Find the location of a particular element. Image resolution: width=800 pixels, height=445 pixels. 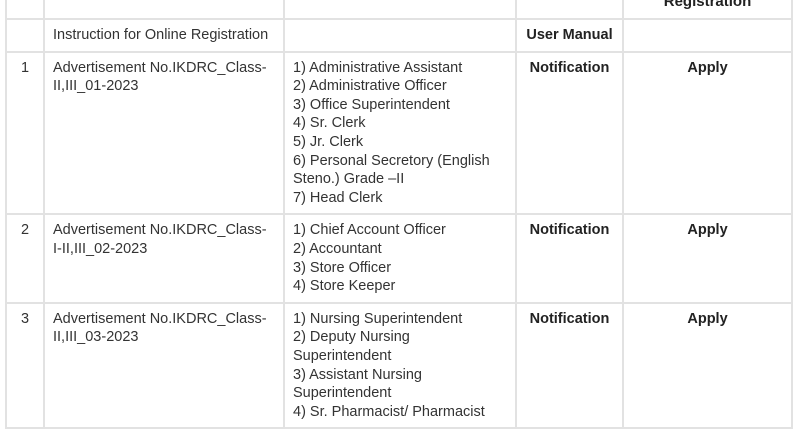

post-item: 4) Sr. Pharmacist/ Pharmacist is located at coordinates (389, 411).